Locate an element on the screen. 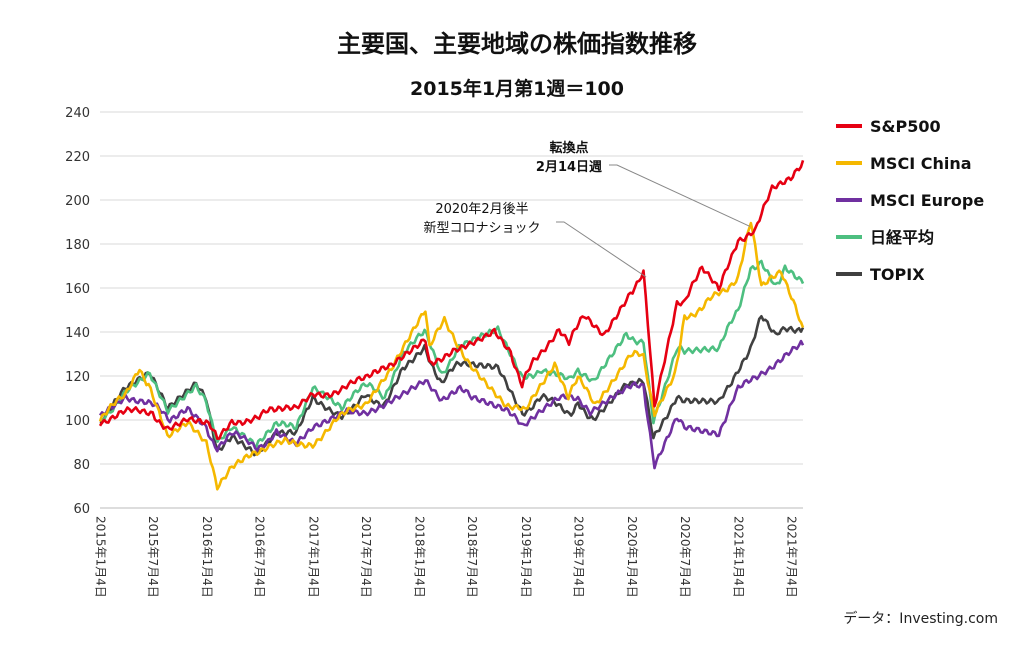 The width and height of the screenshot is (1034, 655). x-tick-label: 2015年1月4日 is located at coordinates (101, 557).